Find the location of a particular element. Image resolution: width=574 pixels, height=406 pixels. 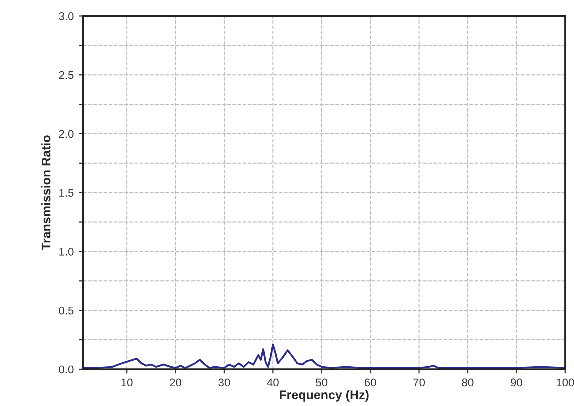

x-axis-title: Frequency (Hz) is located at coordinates (324, 396).